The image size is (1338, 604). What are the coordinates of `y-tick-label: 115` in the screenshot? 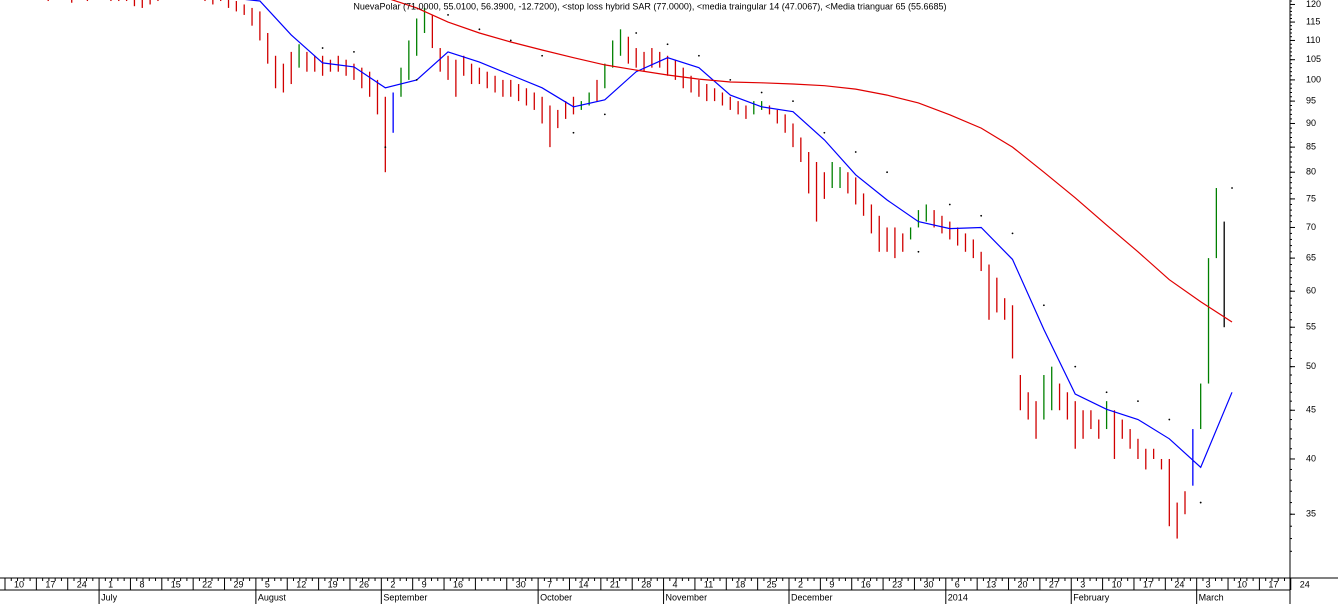 It's located at (1313, 21).